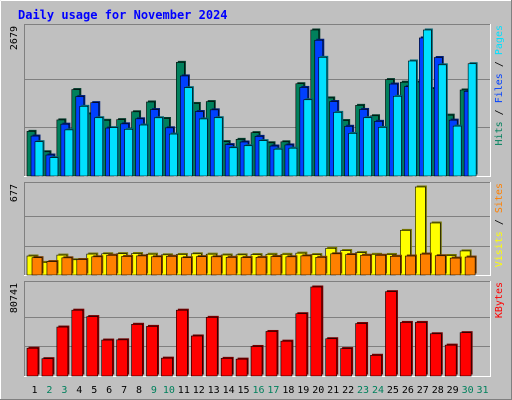  I want to click on bar-sites-day-6-body, so click(111, 265).